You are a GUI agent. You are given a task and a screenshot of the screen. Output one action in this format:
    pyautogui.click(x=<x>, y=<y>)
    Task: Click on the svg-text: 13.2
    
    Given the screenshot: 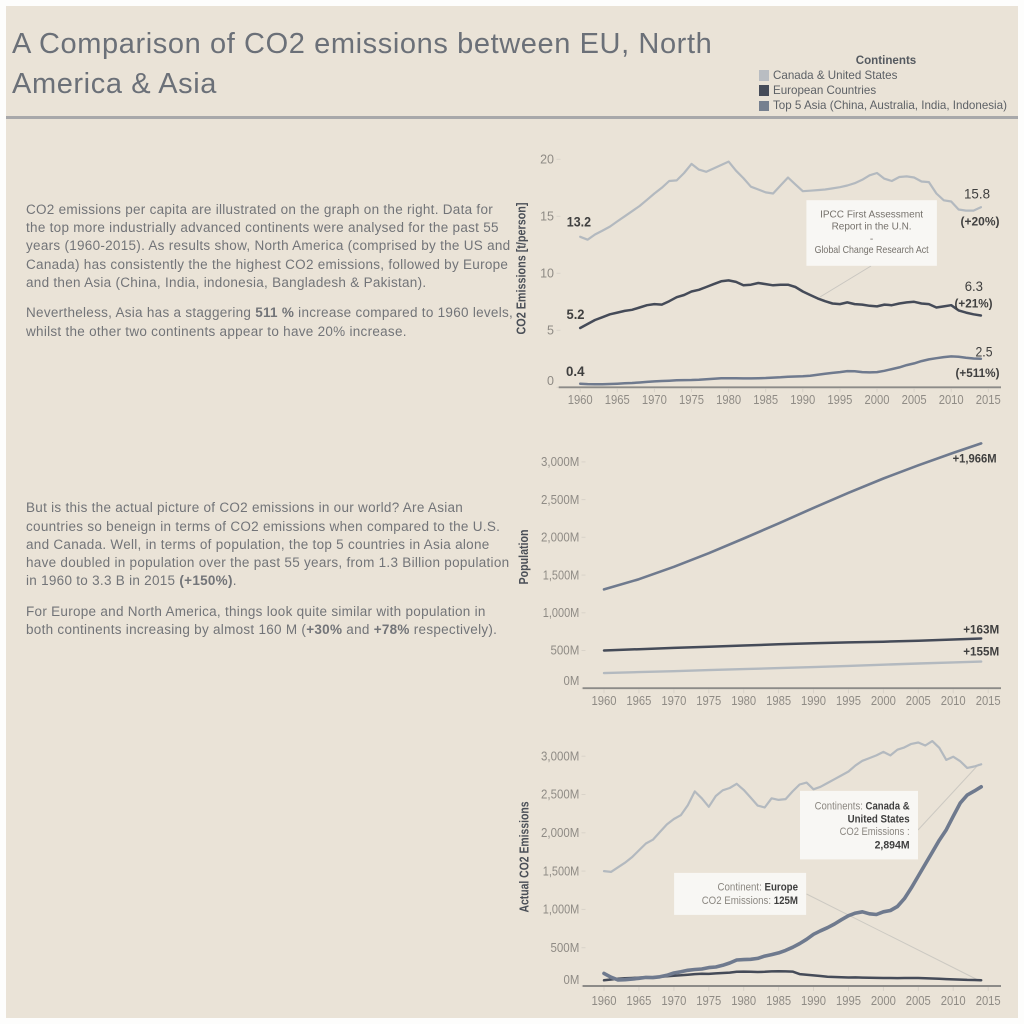 What is the action you would take?
    pyautogui.click(x=579, y=222)
    